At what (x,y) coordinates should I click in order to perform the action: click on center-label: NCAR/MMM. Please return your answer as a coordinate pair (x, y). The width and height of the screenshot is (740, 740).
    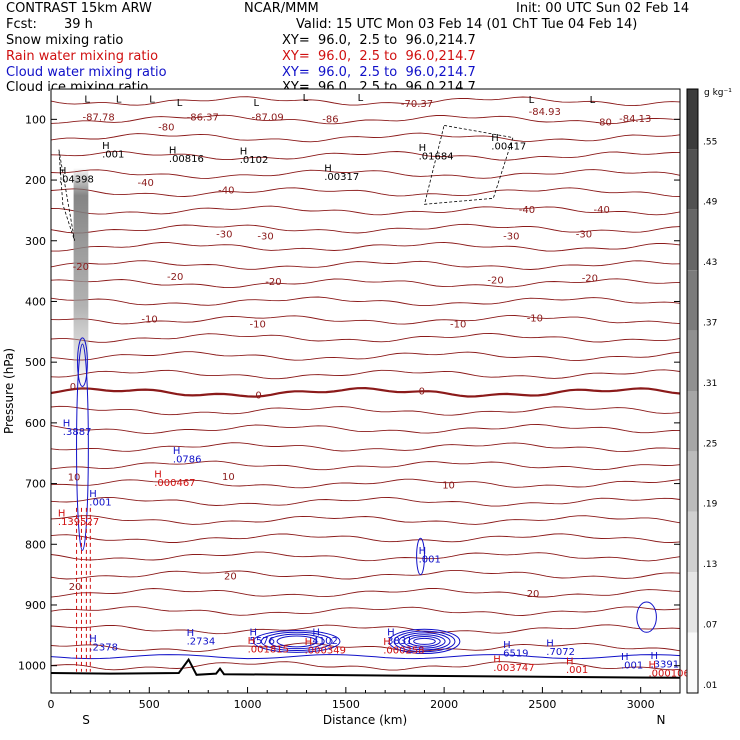
    Looking at the image, I should click on (281, 8).